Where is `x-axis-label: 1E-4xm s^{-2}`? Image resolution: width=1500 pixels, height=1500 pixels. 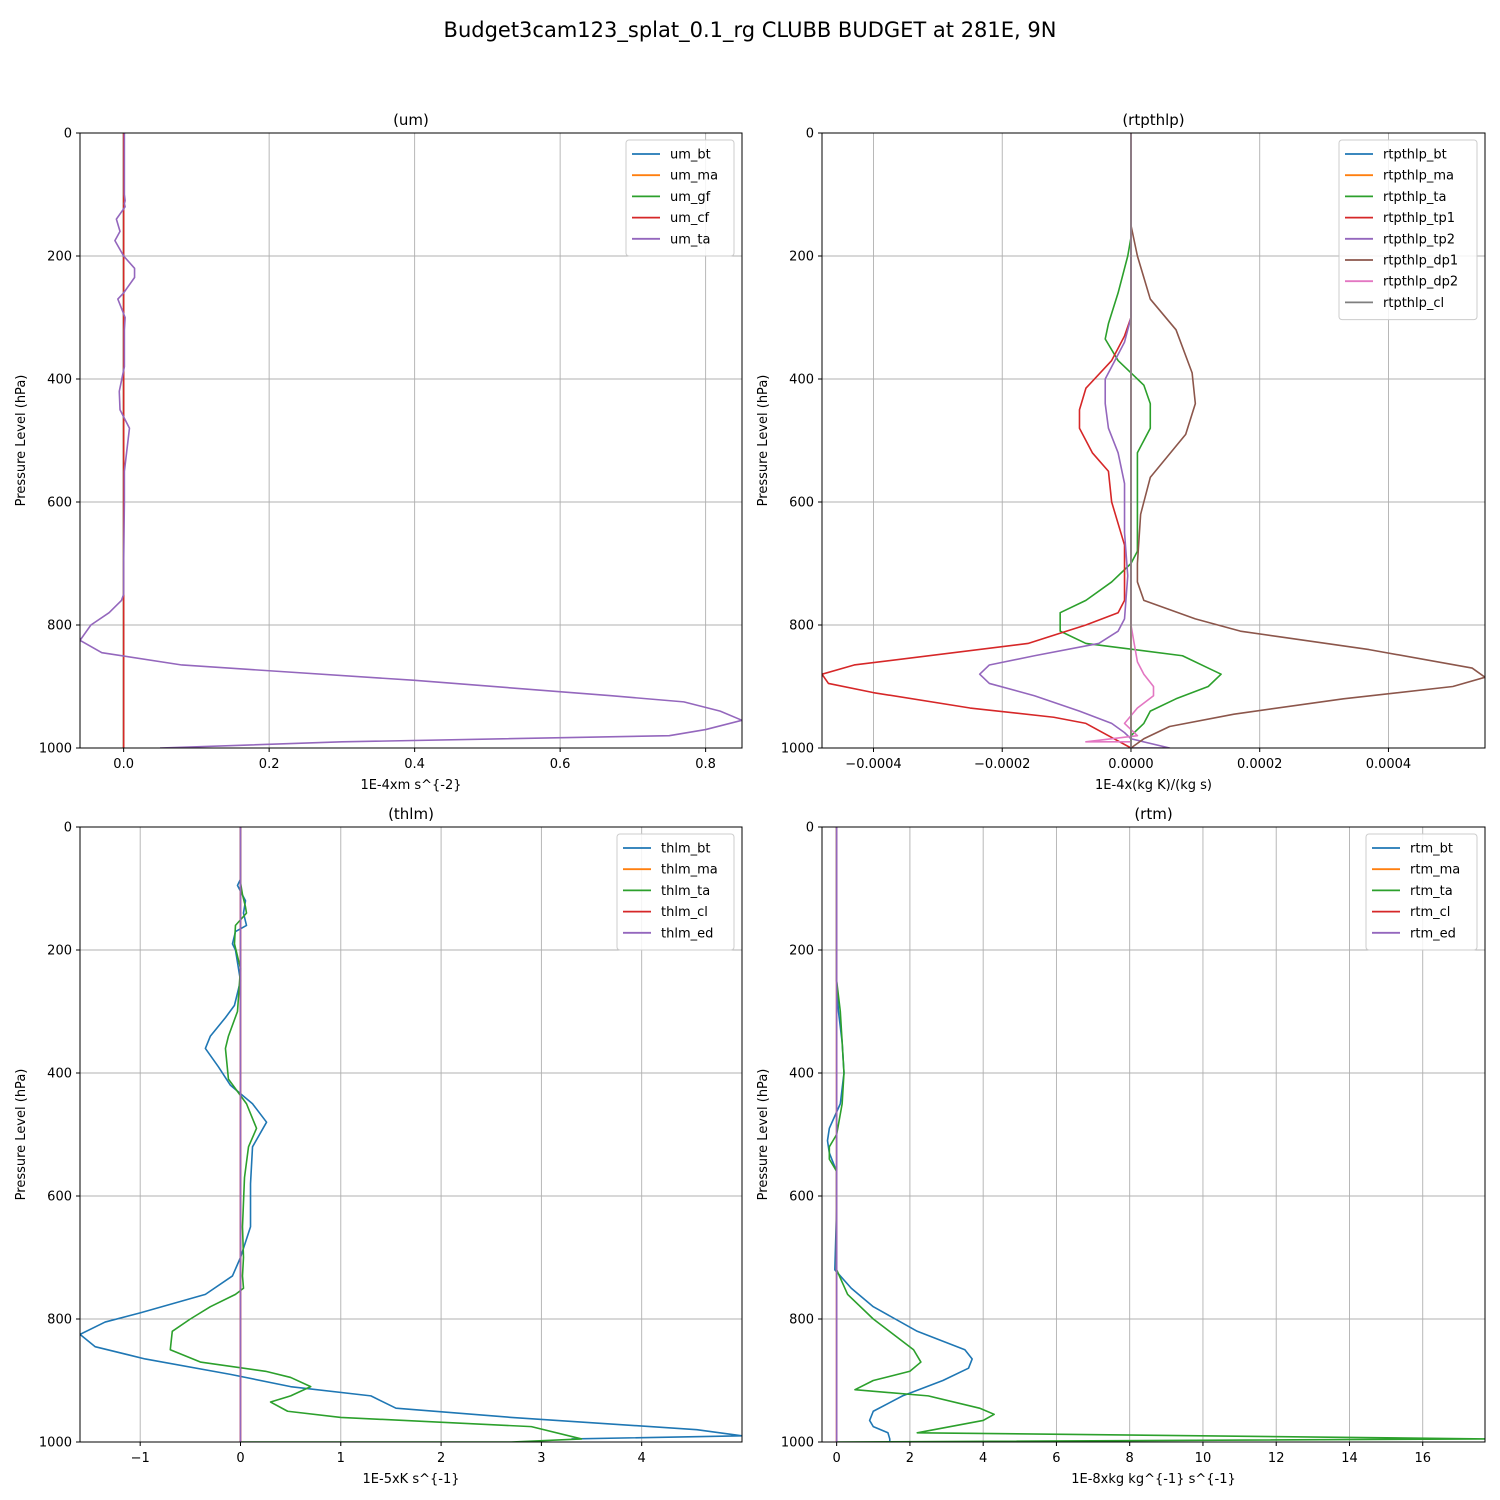
x-axis-label: 1E-4xm s^{-2} is located at coordinates (410, 785).